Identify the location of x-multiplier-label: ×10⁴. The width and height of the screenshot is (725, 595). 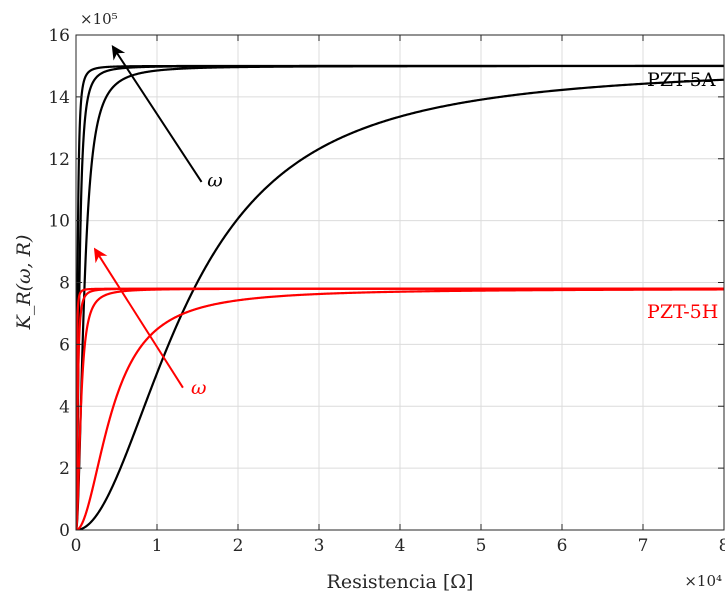
(703, 581).